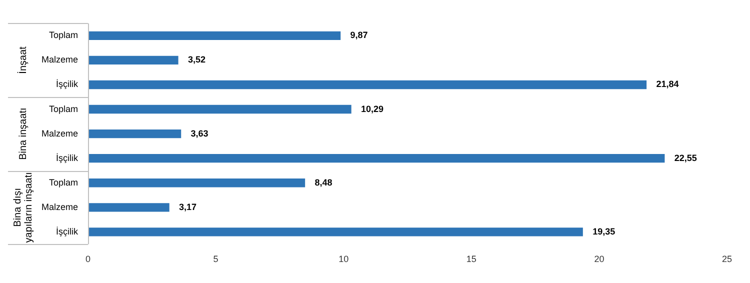 This screenshot has width=750, height=283. I want to click on x-tick-label: 10, so click(343, 259).